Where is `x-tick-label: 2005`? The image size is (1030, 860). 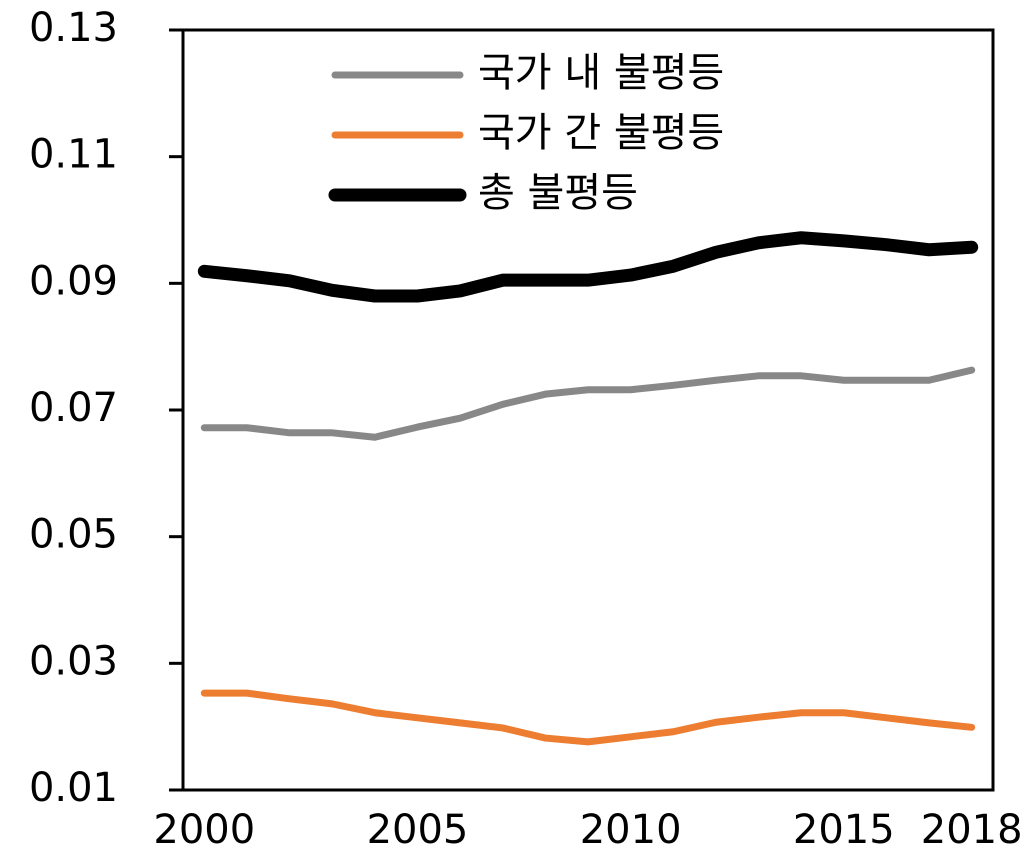 x-tick-label: 2005 is located at coordinates (418, 830).